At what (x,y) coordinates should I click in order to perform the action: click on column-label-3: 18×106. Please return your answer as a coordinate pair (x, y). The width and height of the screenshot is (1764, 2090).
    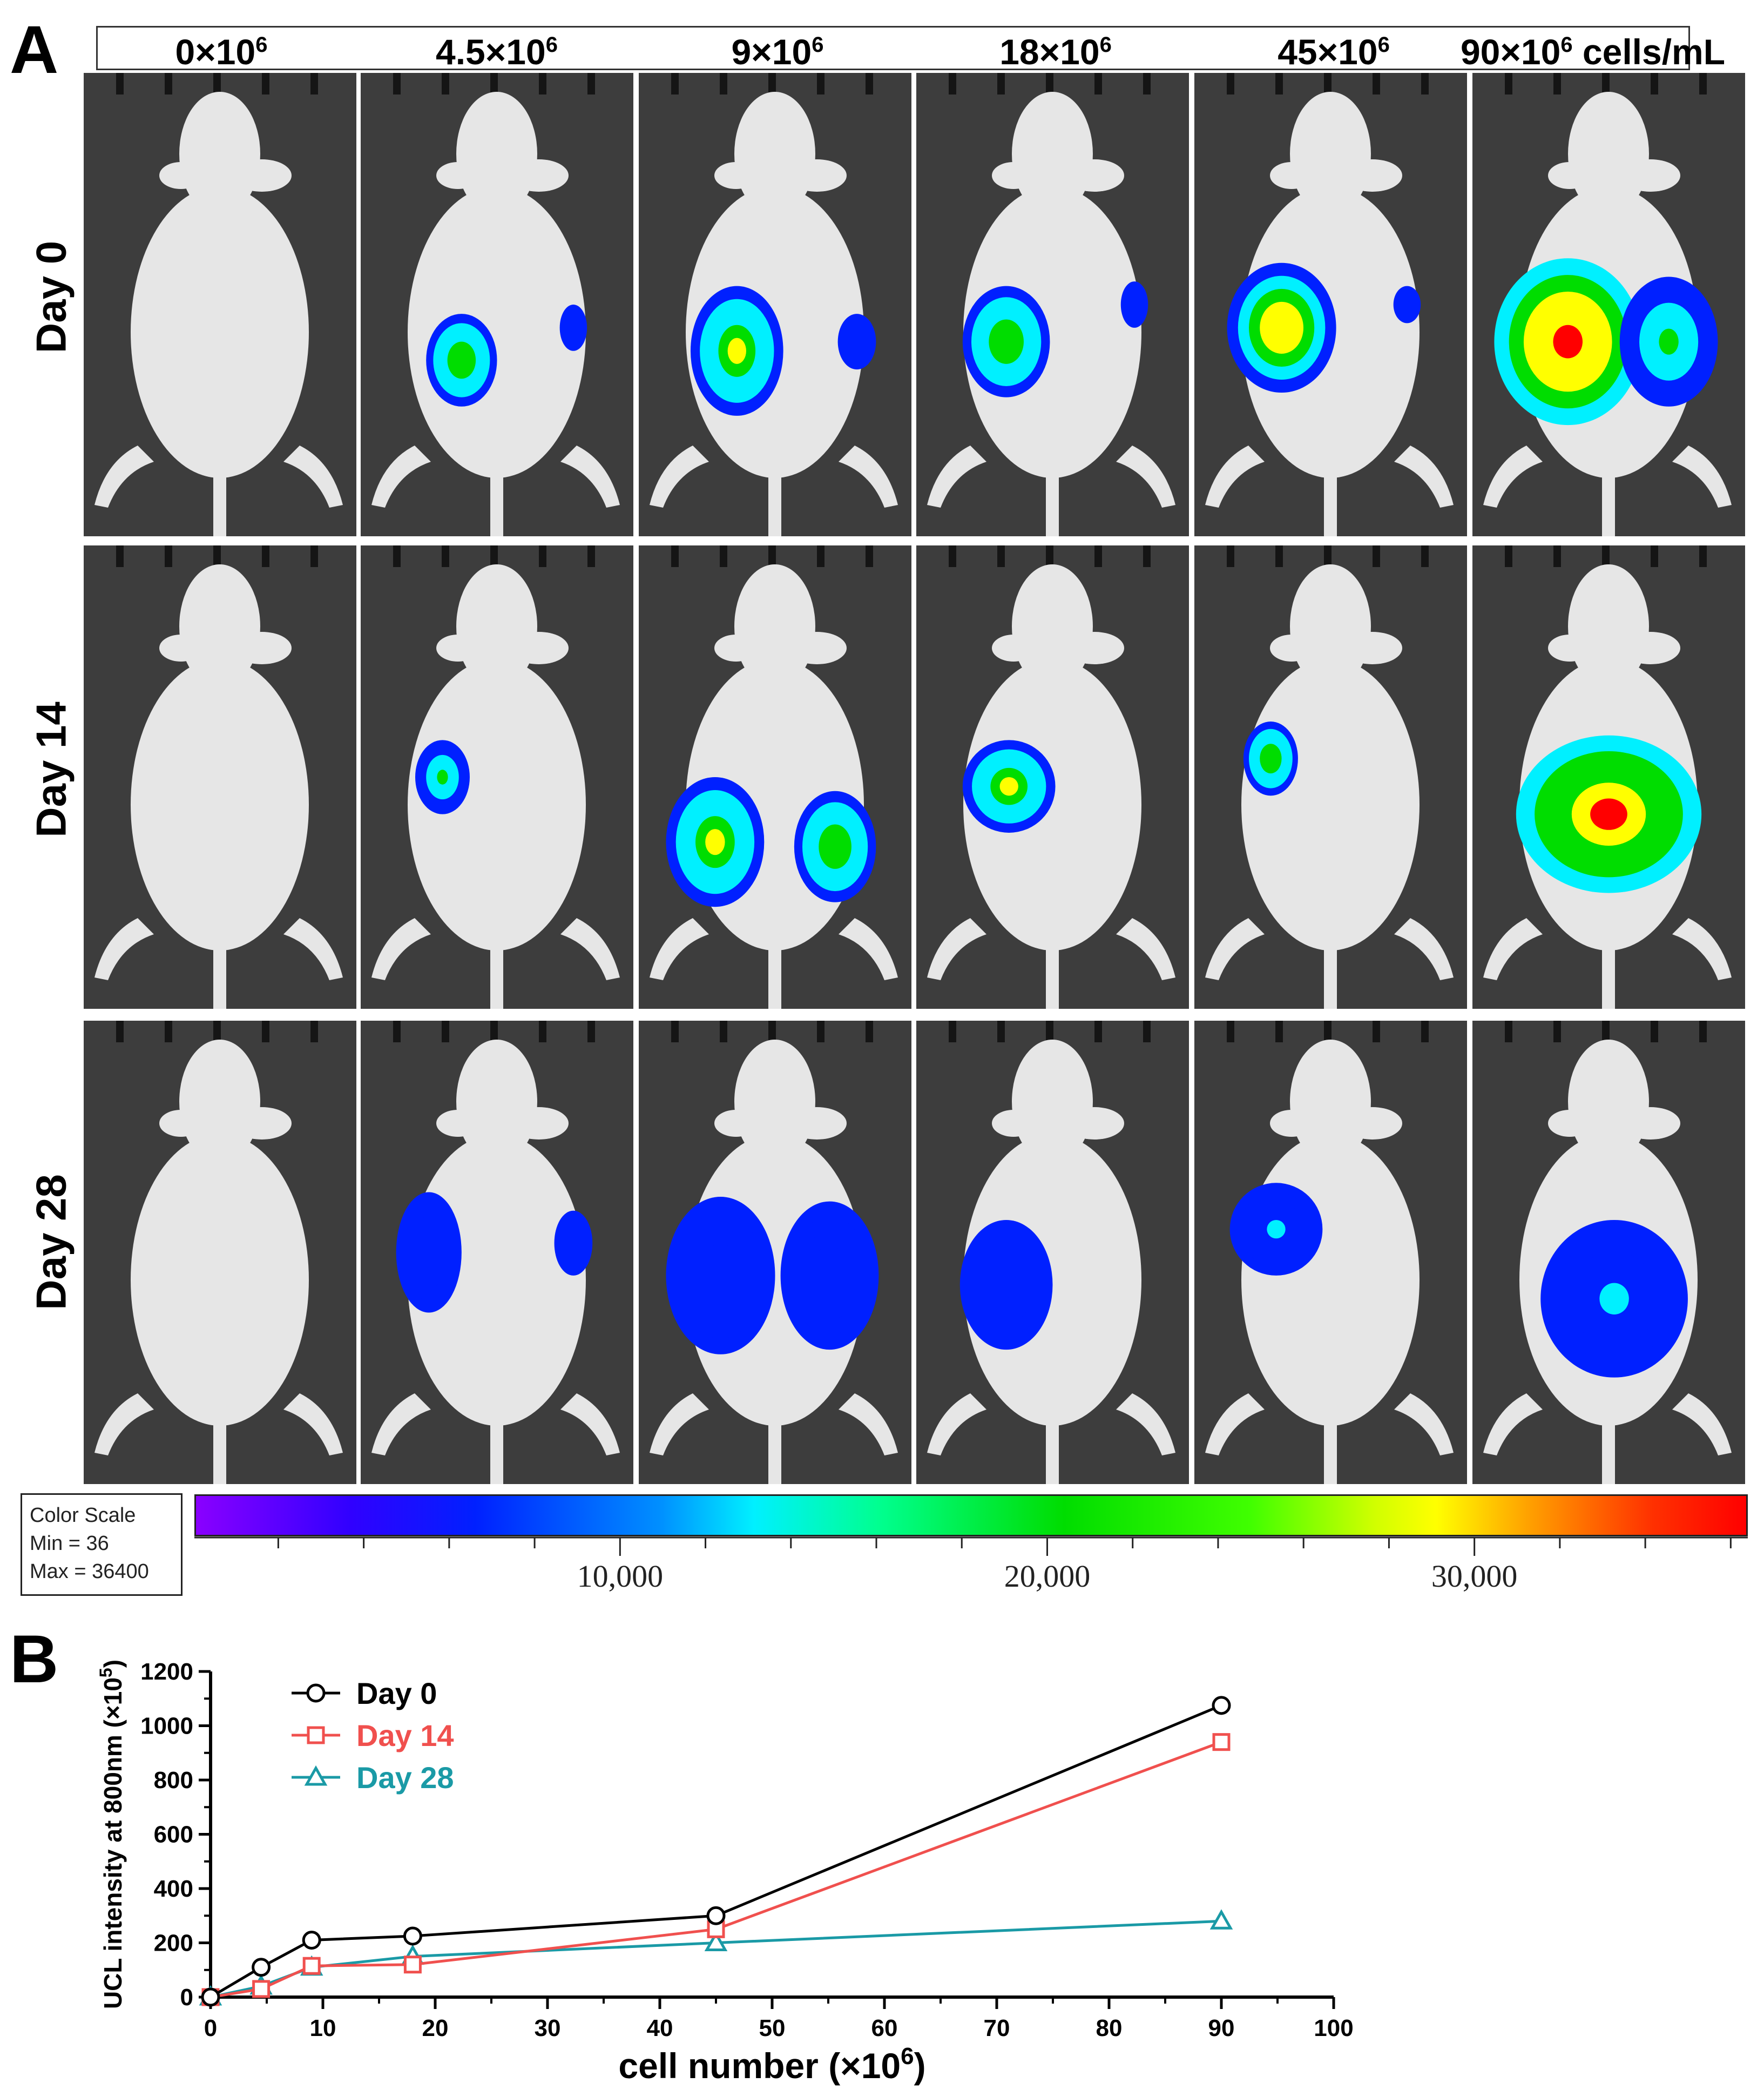
    Looking at the image, I should click on (1055, 51).